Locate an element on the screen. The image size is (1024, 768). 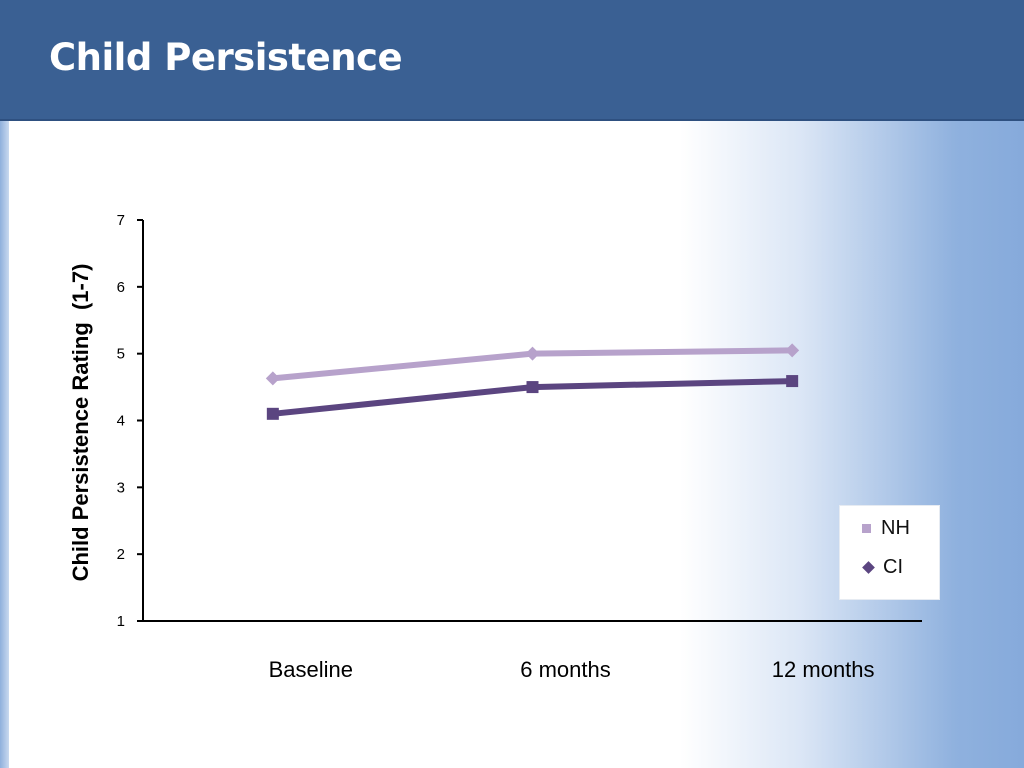
x-tick-label: 12 months is located at coordinates (823, 669).